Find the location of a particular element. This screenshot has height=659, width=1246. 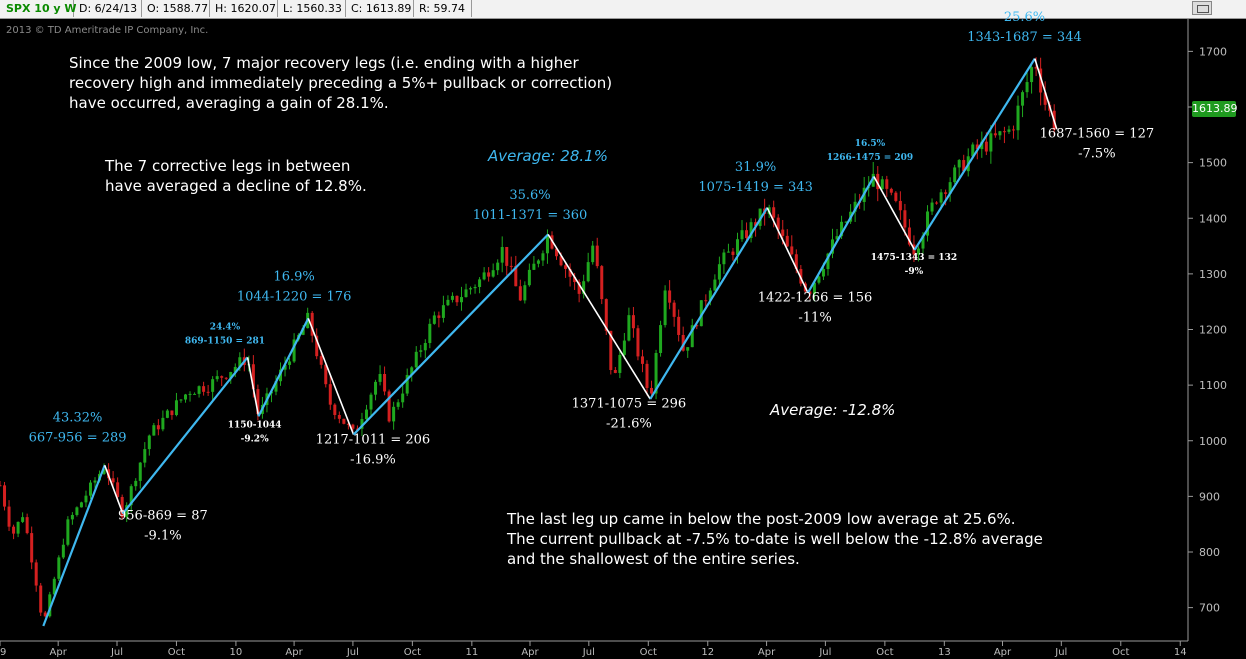

x-tick-label: Apr is located at coordinates (530, 652).